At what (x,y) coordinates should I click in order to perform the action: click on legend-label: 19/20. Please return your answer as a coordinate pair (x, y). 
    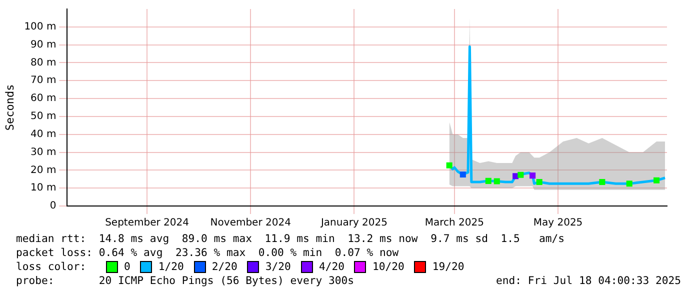
    Looking at the image, I should click on (448, 267).